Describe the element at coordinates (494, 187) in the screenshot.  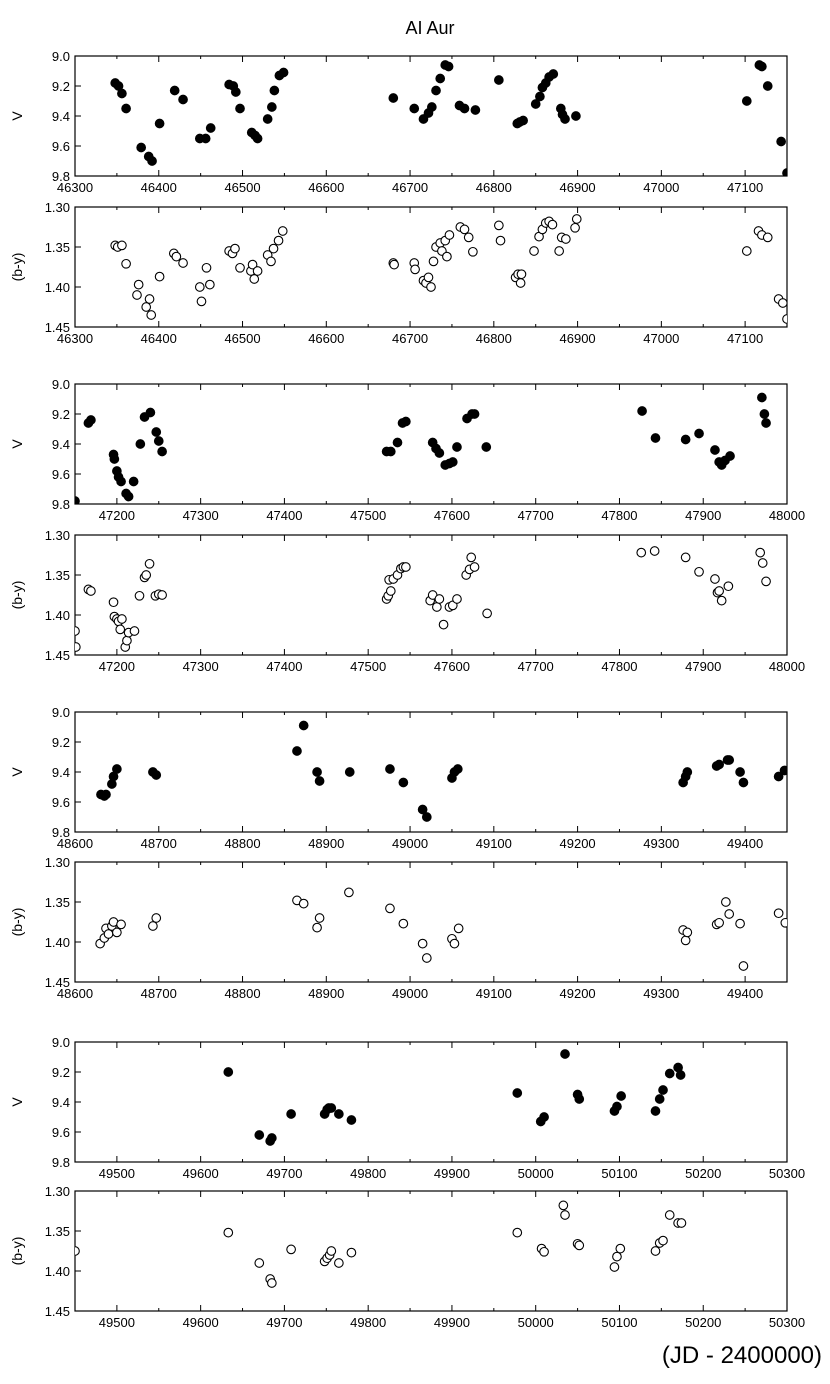
I see `x-tick-label: 46800` at that location.